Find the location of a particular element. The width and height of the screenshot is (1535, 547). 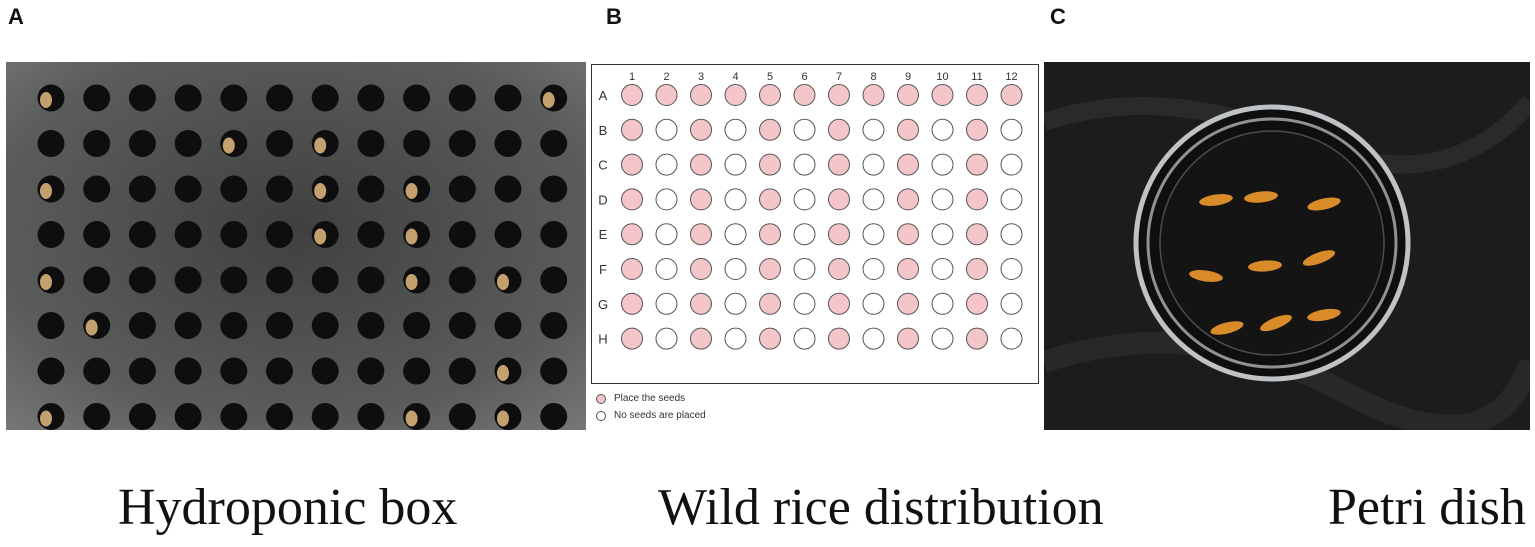

column-label: 1 is located at coordinates (632, 77).